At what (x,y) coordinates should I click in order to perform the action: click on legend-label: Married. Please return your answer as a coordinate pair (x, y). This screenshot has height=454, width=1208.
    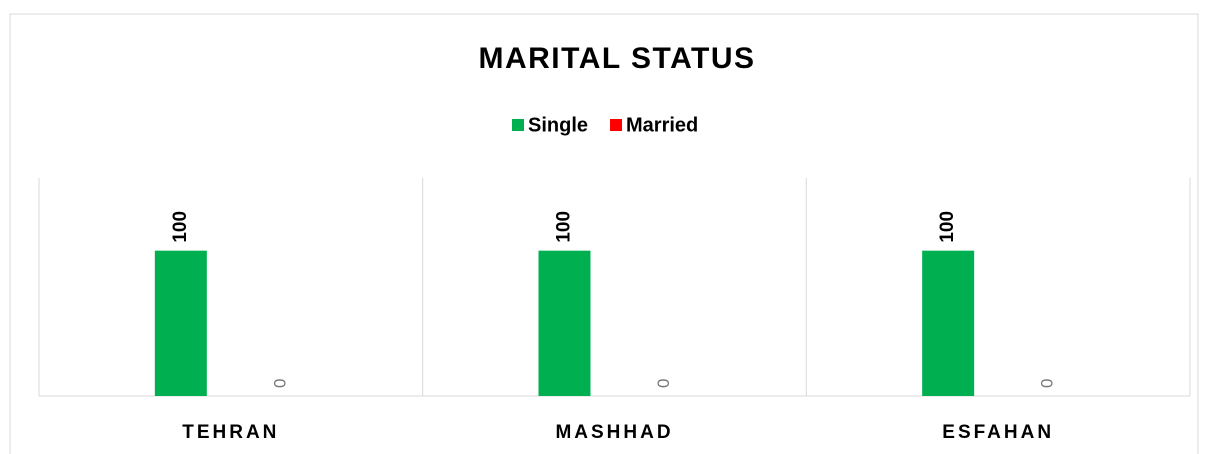
    Looking at the image, I should click on (662, 125).